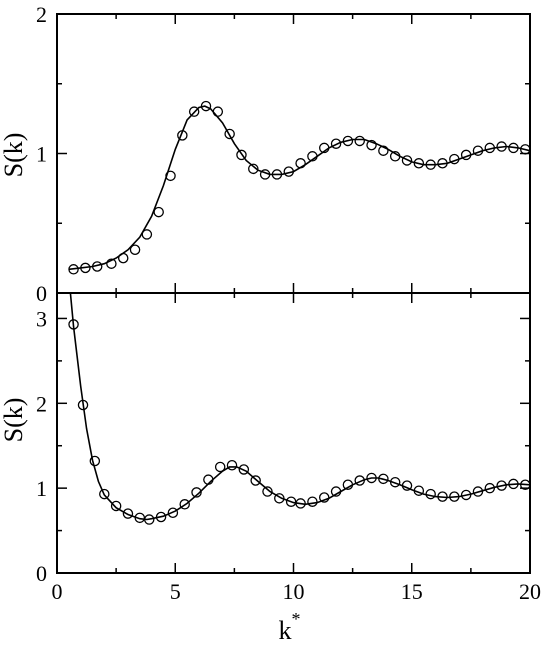 The width and height of the screenshot is (545, 648). I want to click on x-tick-label: 5, so click(175, 591).